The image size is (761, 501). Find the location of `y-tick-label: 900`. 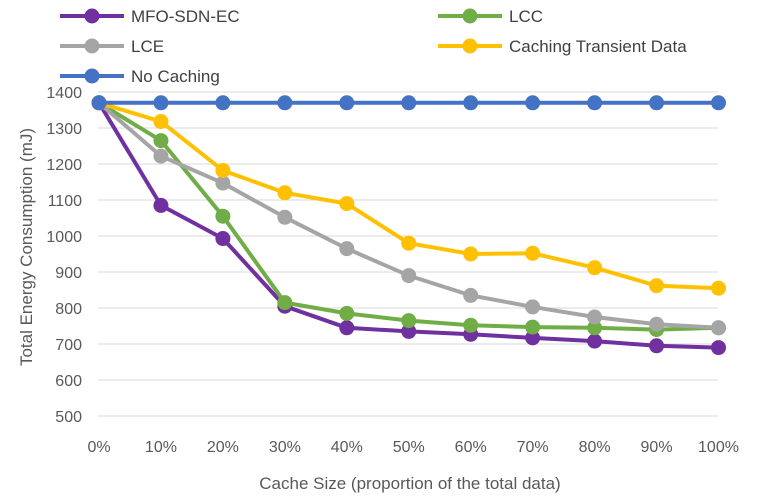

y-tick-label: 900 is located at coordinates (68, 273).